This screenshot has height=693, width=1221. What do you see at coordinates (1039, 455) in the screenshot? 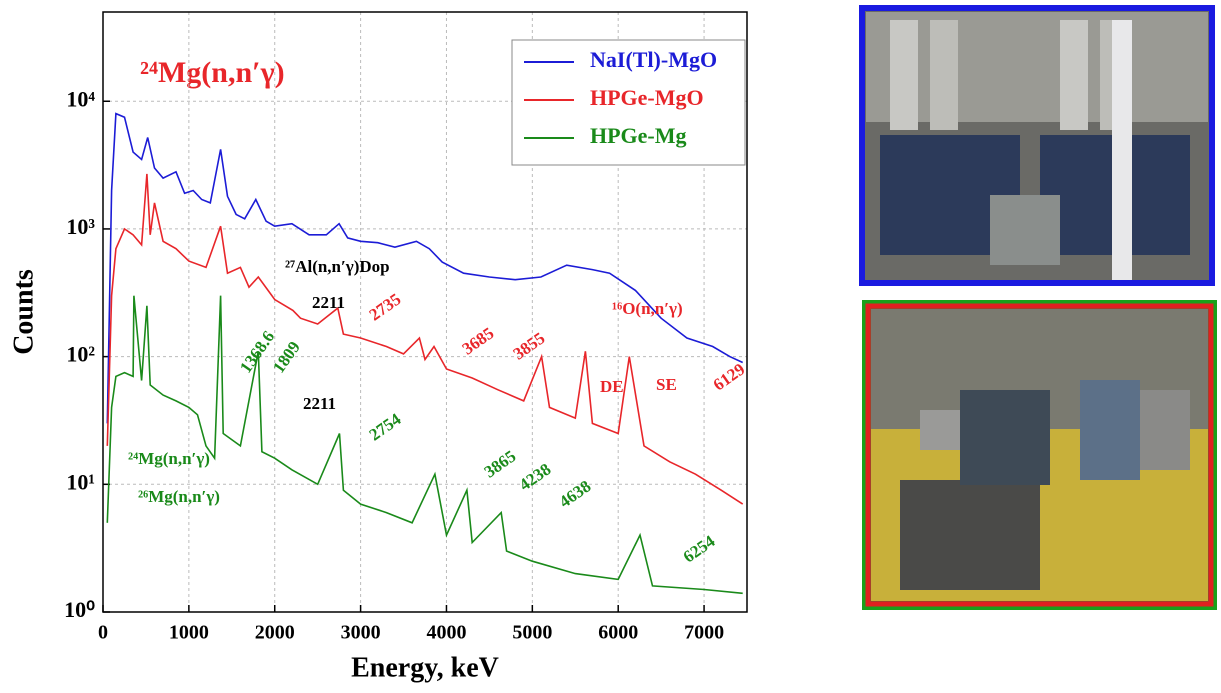
I see `photo-hpge-setup` at bounding box center [1039, 455].